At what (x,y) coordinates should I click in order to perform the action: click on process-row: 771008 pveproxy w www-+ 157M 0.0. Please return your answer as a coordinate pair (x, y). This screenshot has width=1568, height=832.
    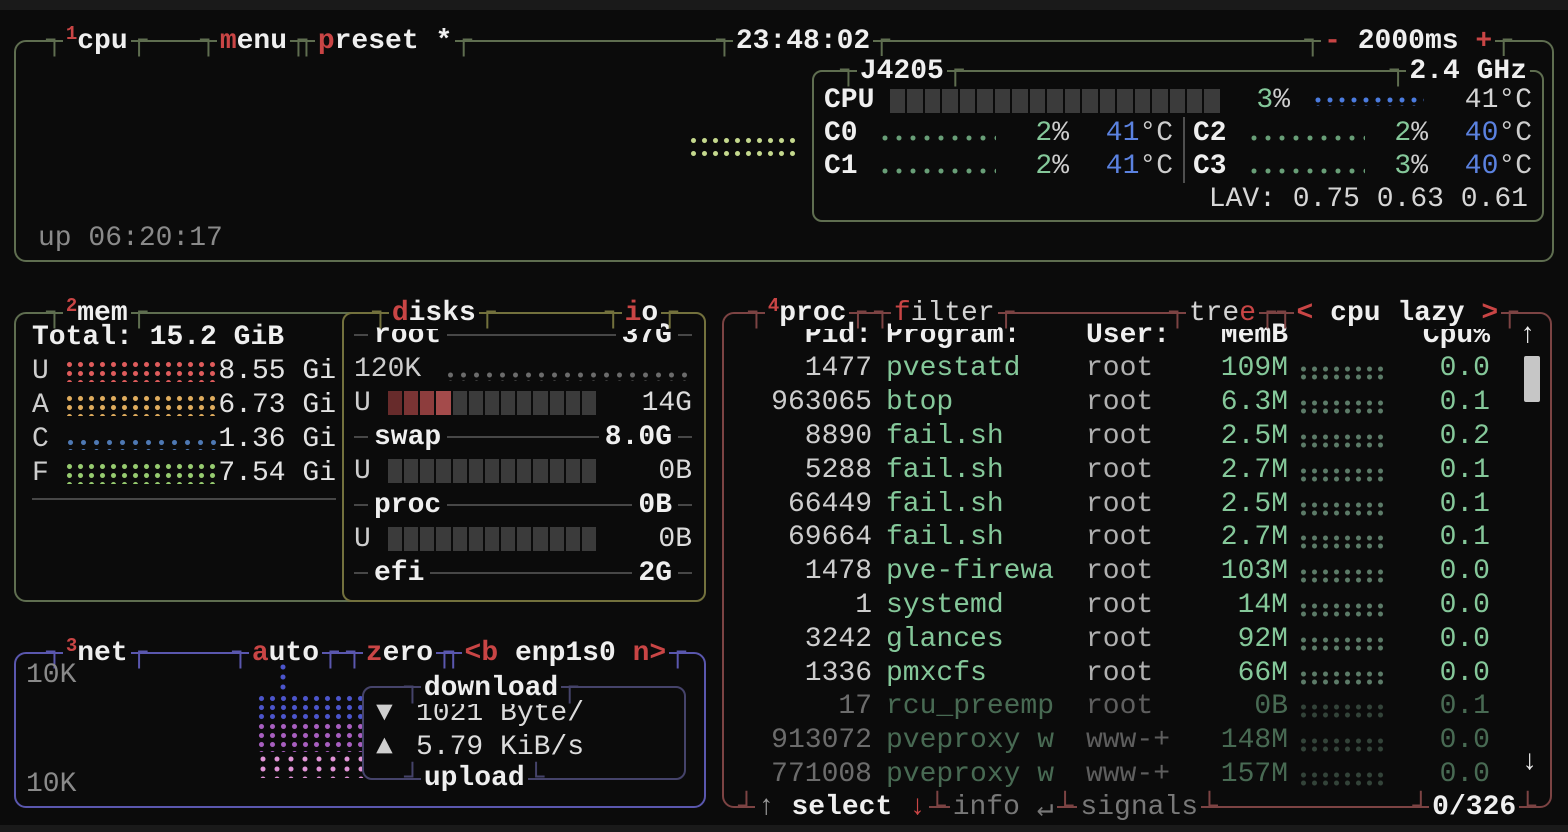
    Looking at the image, I should click on (1138, 775).